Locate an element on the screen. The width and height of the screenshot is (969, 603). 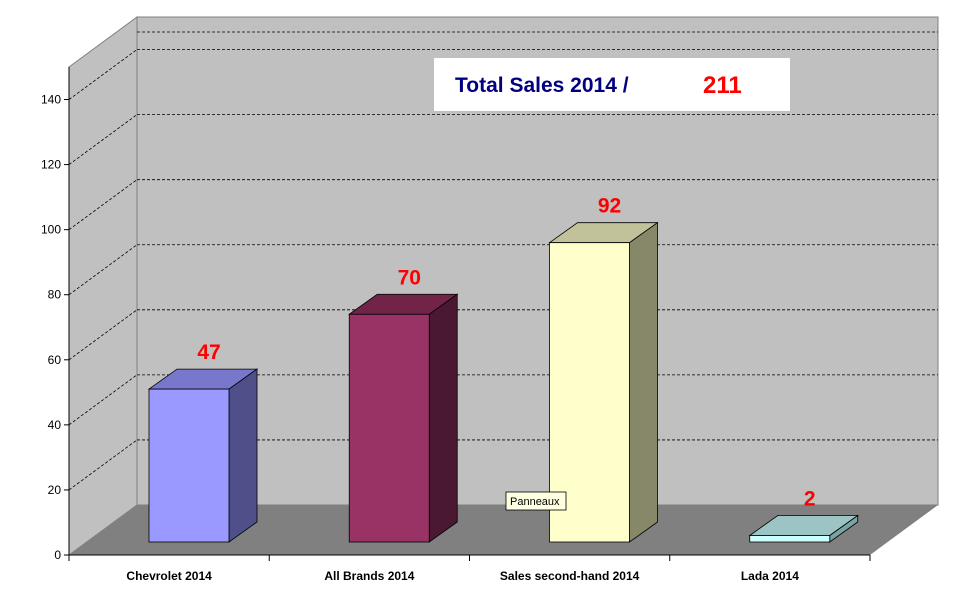
chart-title-total: 211 is located at coordinates (722, 85).